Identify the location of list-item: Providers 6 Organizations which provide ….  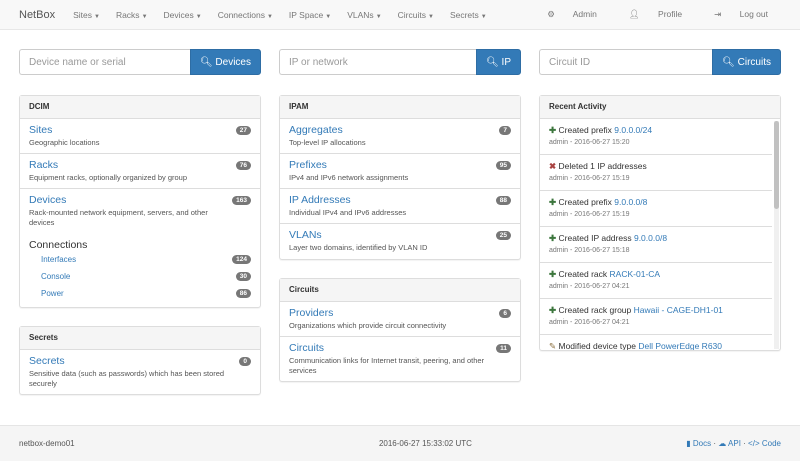
(400, 319).